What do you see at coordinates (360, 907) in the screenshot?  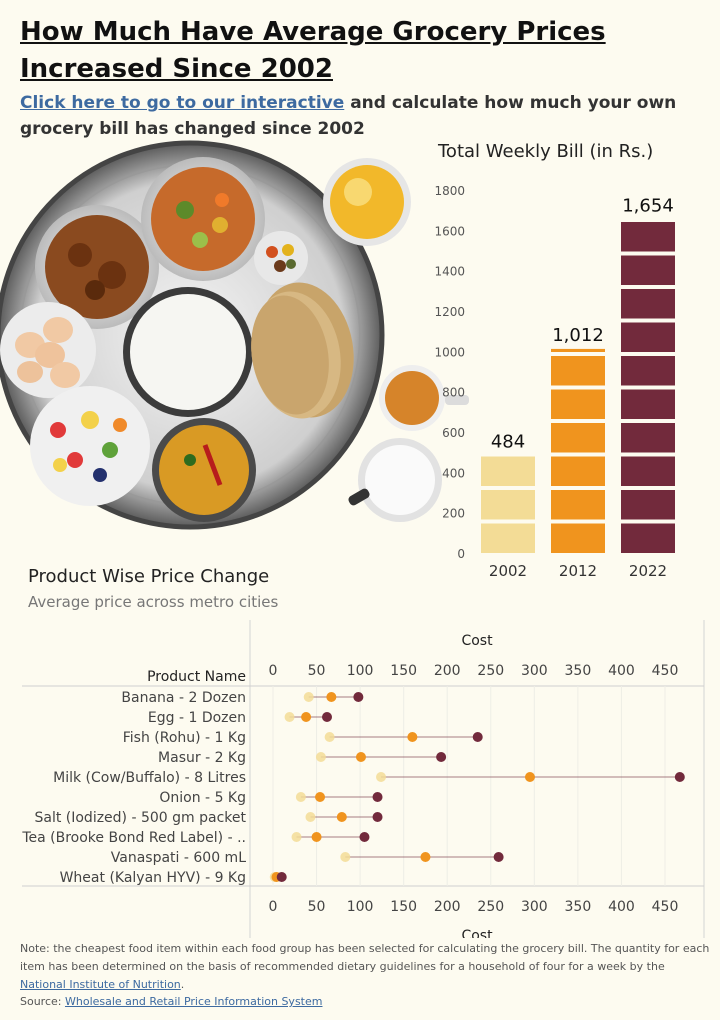 I see `x-tick-label-bottom: 100` at bounding box center [360, 907].